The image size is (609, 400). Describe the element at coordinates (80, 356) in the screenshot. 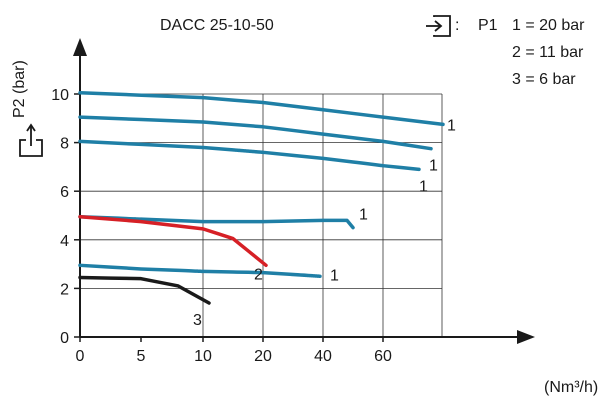

I see `x-tick-label: 0` at that location.